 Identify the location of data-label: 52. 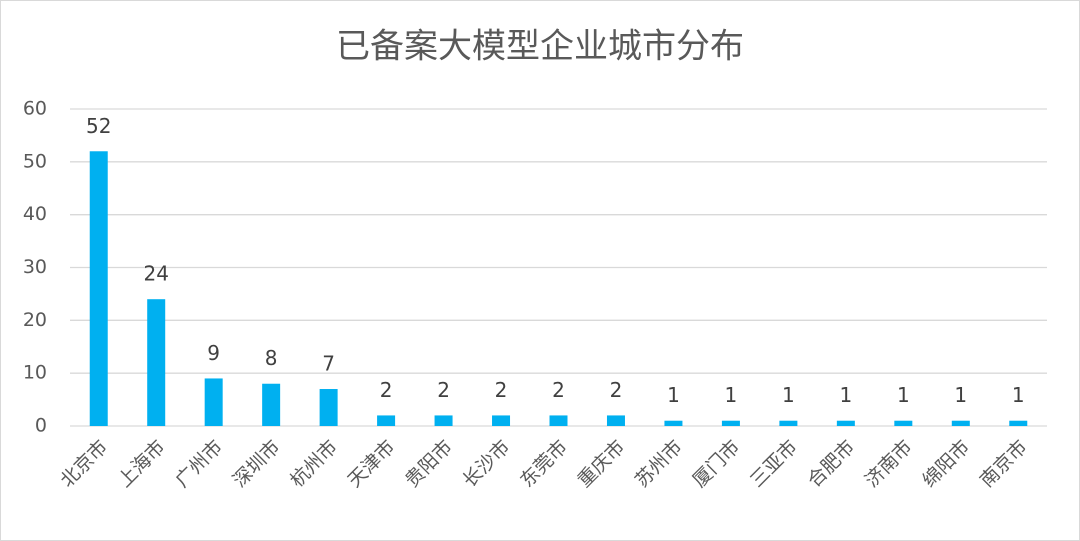
(98, 126).